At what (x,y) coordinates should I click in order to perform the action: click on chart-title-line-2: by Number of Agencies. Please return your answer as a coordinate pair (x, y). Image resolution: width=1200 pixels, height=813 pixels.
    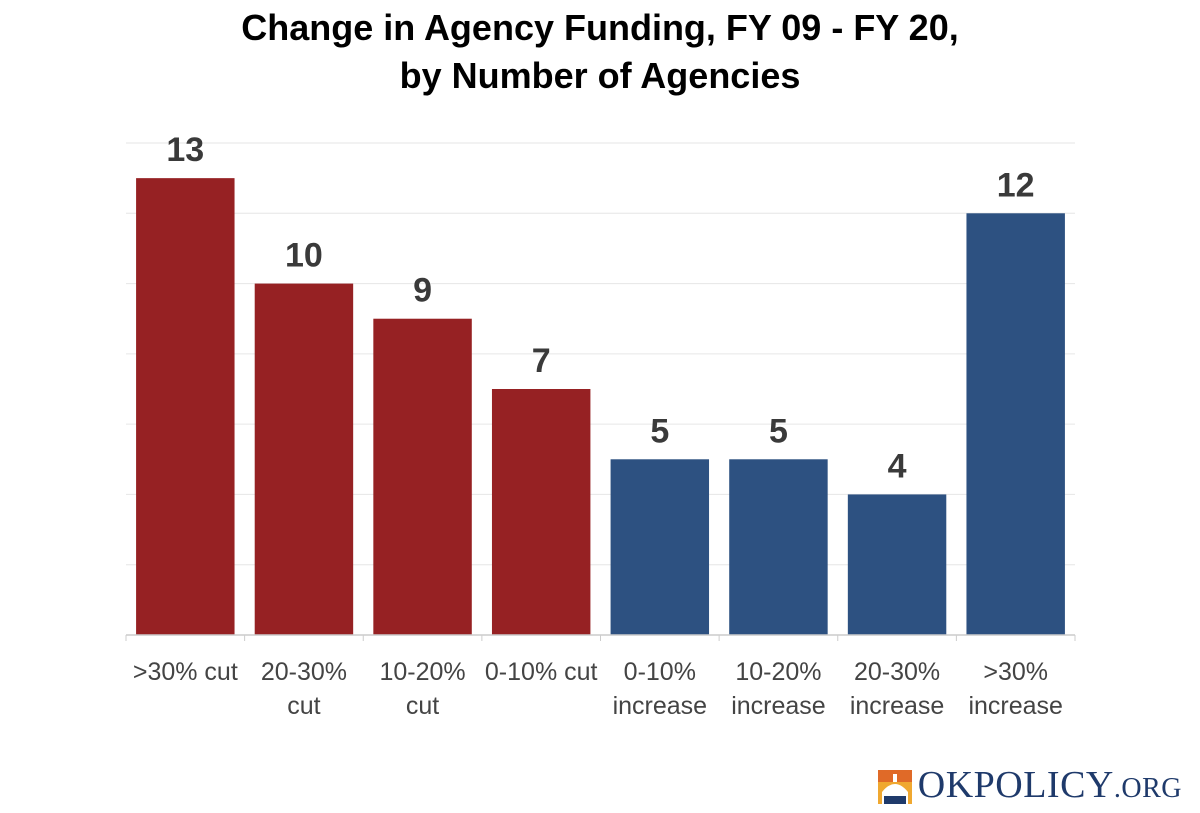
    Looking at the image, I should click on (600, 75).